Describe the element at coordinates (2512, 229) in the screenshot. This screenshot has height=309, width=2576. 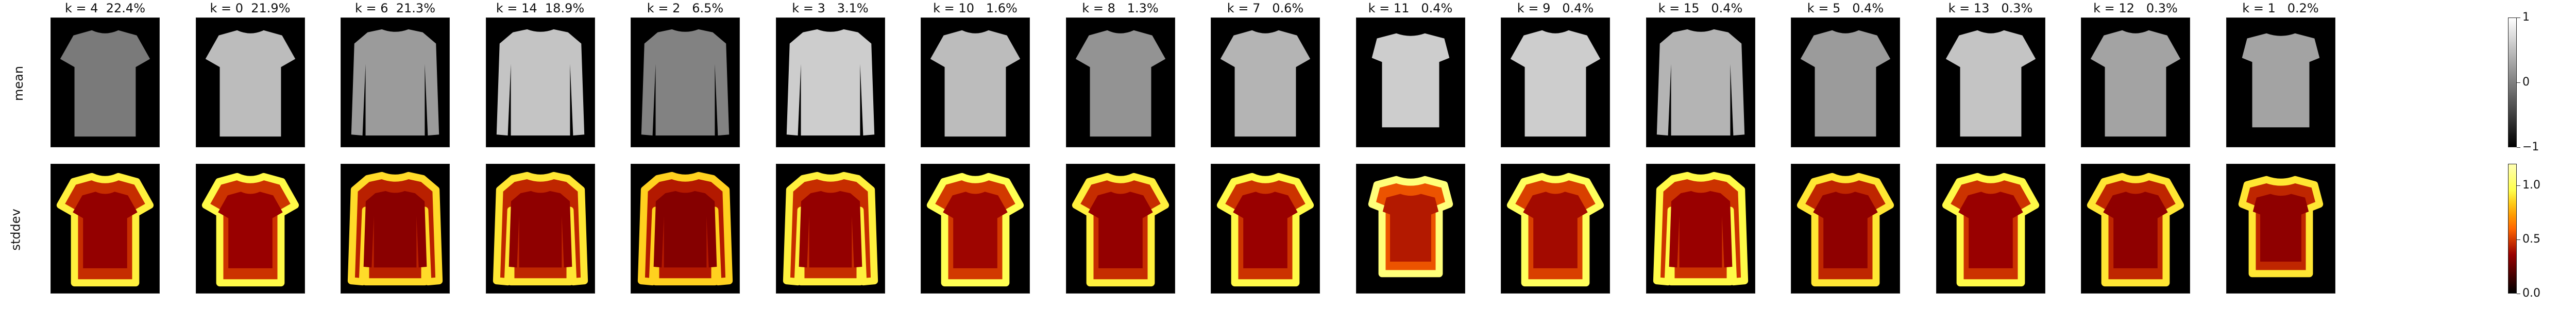
I see `colorbar-stddev` at that location.